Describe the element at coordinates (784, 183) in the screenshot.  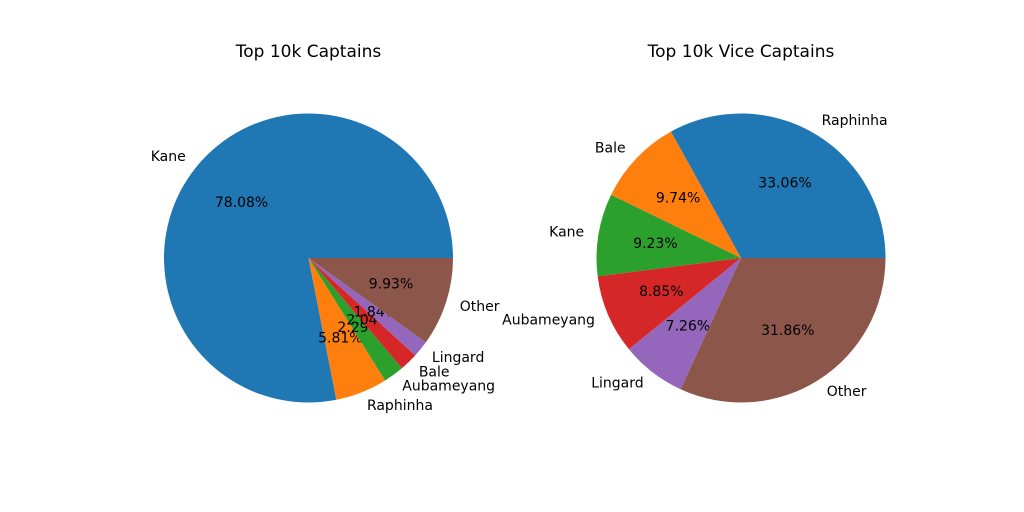
I see `chart-2-pct-raphinha: 33.06%` at that location.